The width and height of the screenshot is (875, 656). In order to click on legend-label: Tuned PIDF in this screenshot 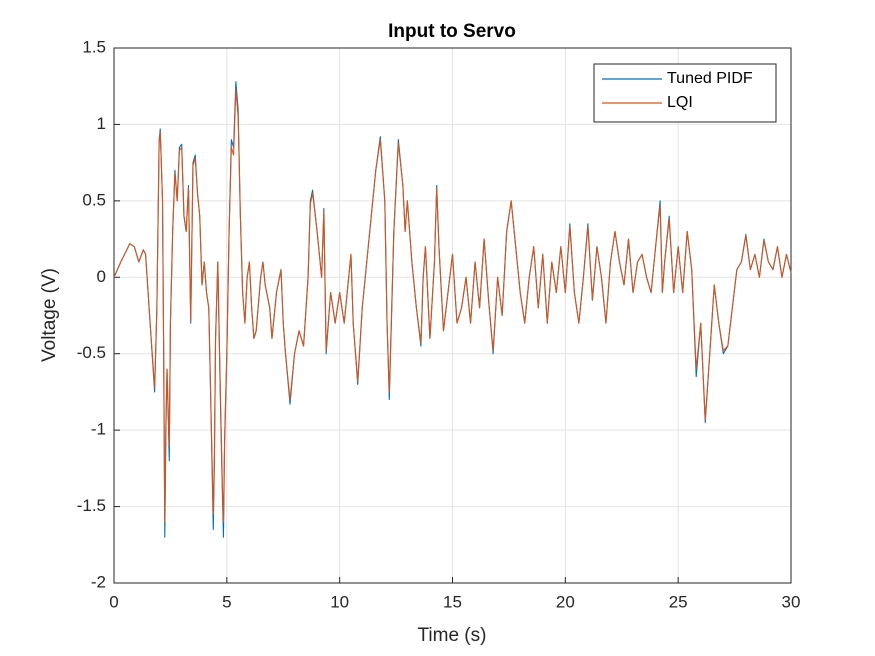, I will do `click(710, 78)`.